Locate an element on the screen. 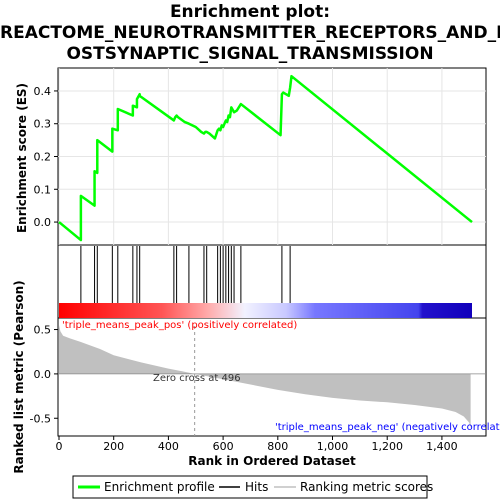 The image size is (500, 500). legend-metric-label: Ranking metric scores is located at coordinates (366, 487).